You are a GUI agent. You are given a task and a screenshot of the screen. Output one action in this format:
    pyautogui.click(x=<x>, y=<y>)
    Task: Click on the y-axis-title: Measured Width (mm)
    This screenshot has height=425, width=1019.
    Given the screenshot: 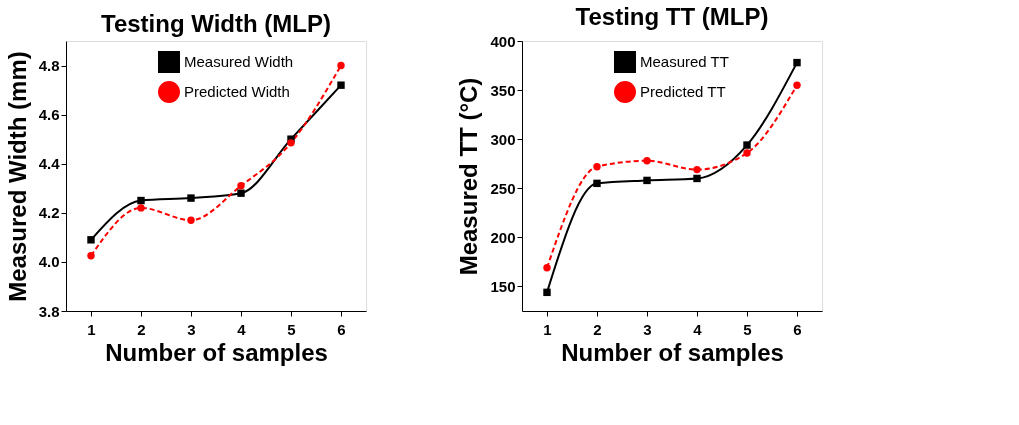 What is the action you would take?
    pyautogui.click(x=17, y=176)
    